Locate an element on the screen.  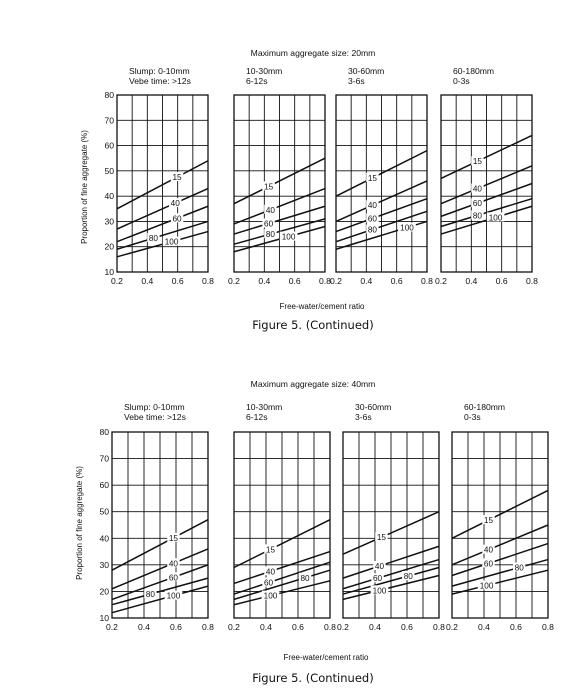
y-tick-label: 80 is located at coordinates (104, 432).